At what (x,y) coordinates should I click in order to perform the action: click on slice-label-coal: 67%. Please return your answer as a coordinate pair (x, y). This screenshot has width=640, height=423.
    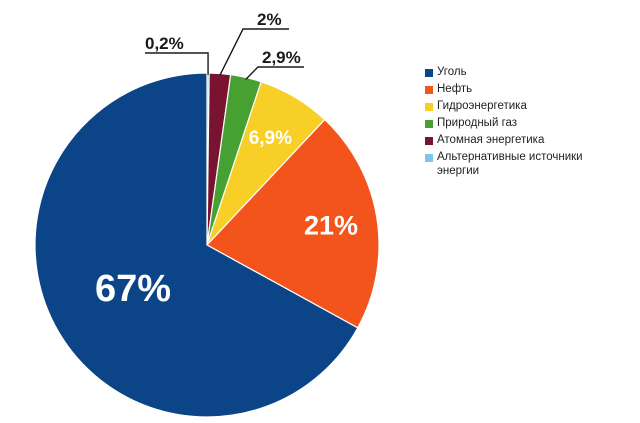
    Looking at the image, I should click on (133, 289).